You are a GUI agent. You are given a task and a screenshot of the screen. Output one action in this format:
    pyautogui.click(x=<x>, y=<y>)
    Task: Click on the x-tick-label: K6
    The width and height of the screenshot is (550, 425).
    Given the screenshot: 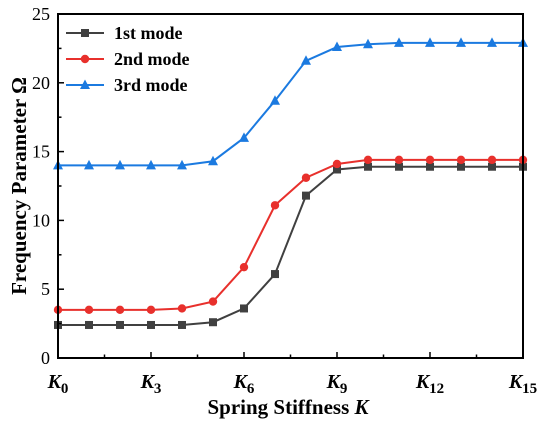 What is the action you would take?
    pyautogui.click(x=244, y=384)
    